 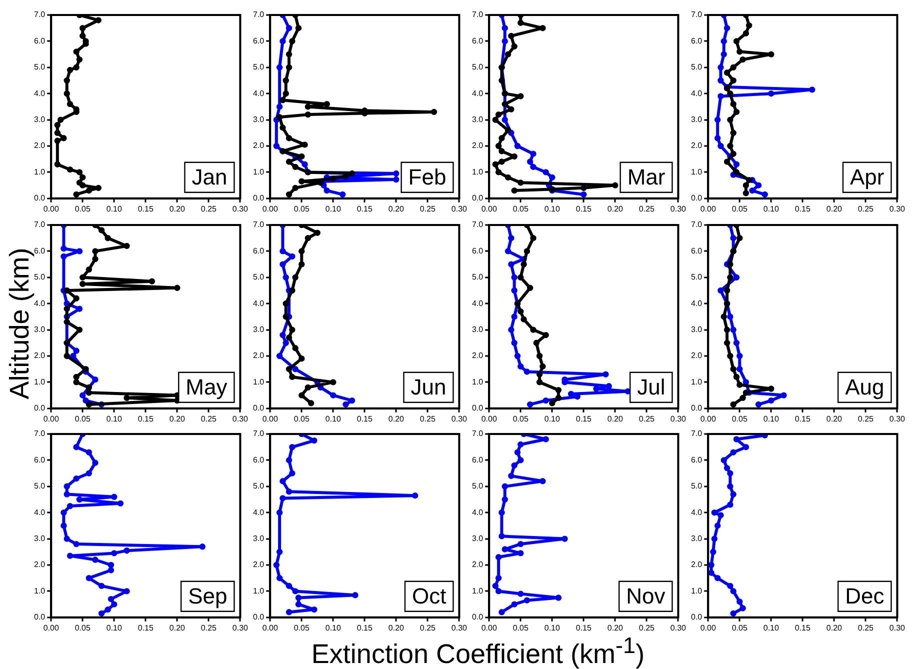 I want to click on text: Jan, so click(x=210, y=177).